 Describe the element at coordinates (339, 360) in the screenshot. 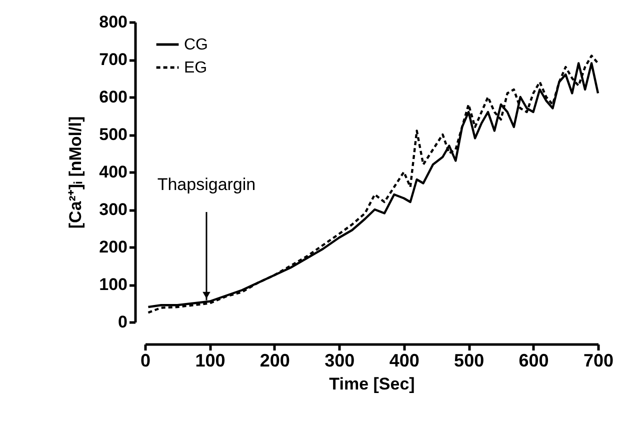

I see `x-tick-label: 300` at that location.